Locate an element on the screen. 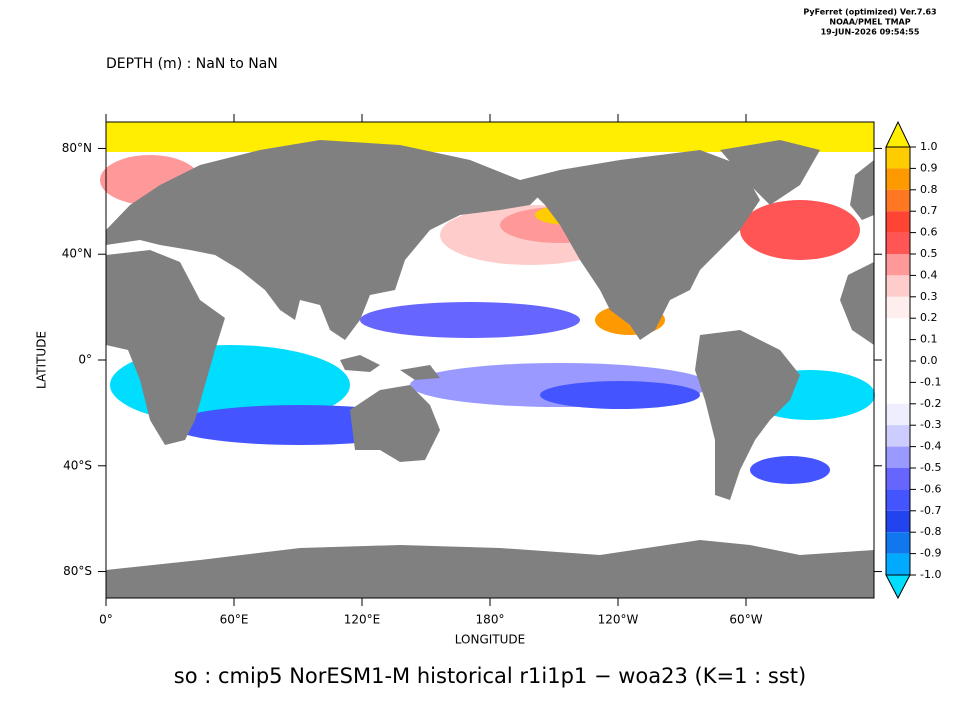 Image resolution: width=961 pixels, height=724 pixels. colorbar-label: -1.0 is located at coordinates (930, 574).